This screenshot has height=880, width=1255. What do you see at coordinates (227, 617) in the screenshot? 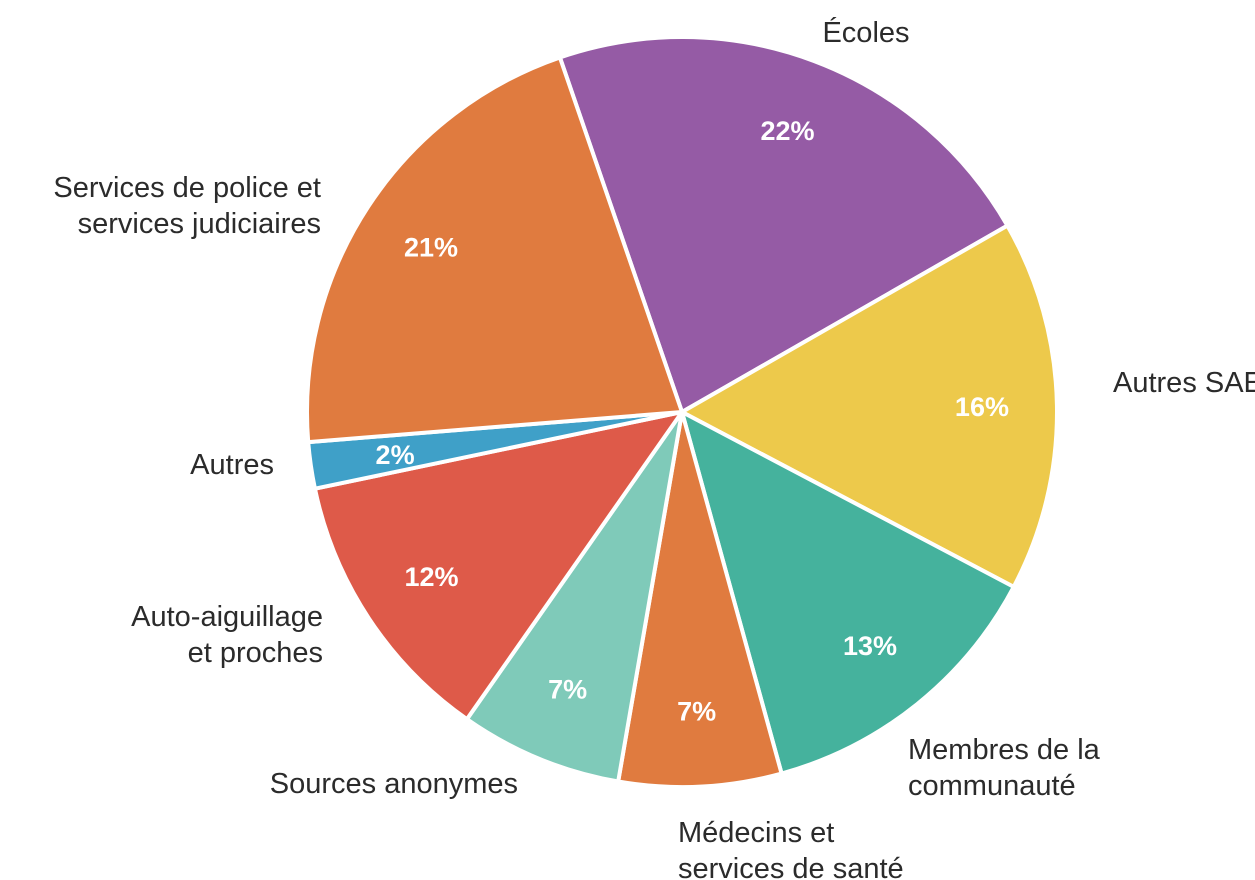
I see `slice-category-label-line: Auto-aiguillage` at bounding box center [227, 617].